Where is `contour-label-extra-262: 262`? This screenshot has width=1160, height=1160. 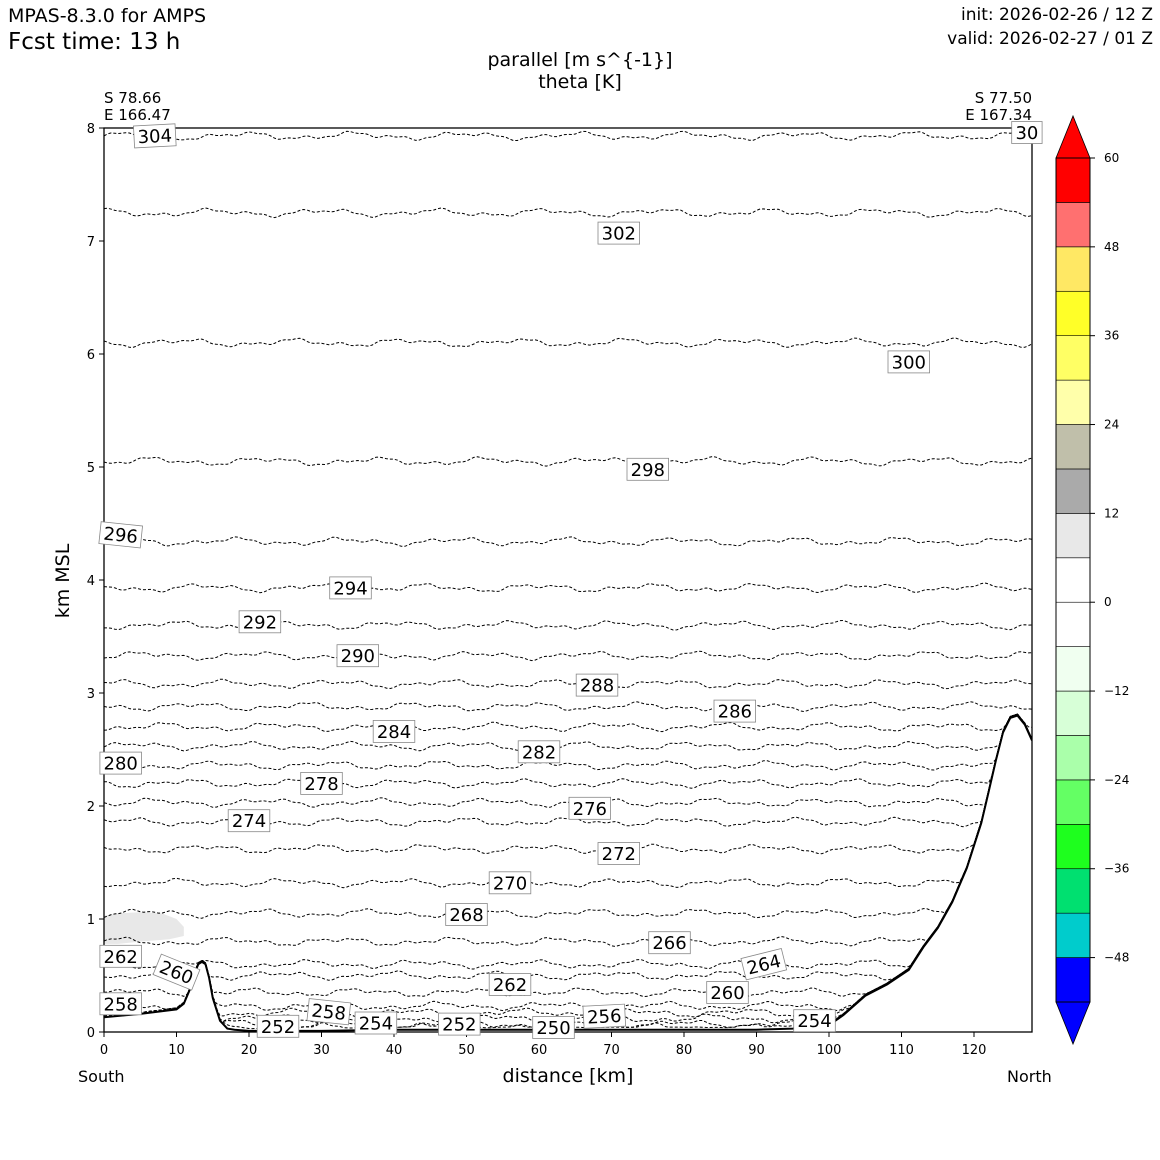
contour-label-extra-262: 262 is located at coordinates (120, 956).